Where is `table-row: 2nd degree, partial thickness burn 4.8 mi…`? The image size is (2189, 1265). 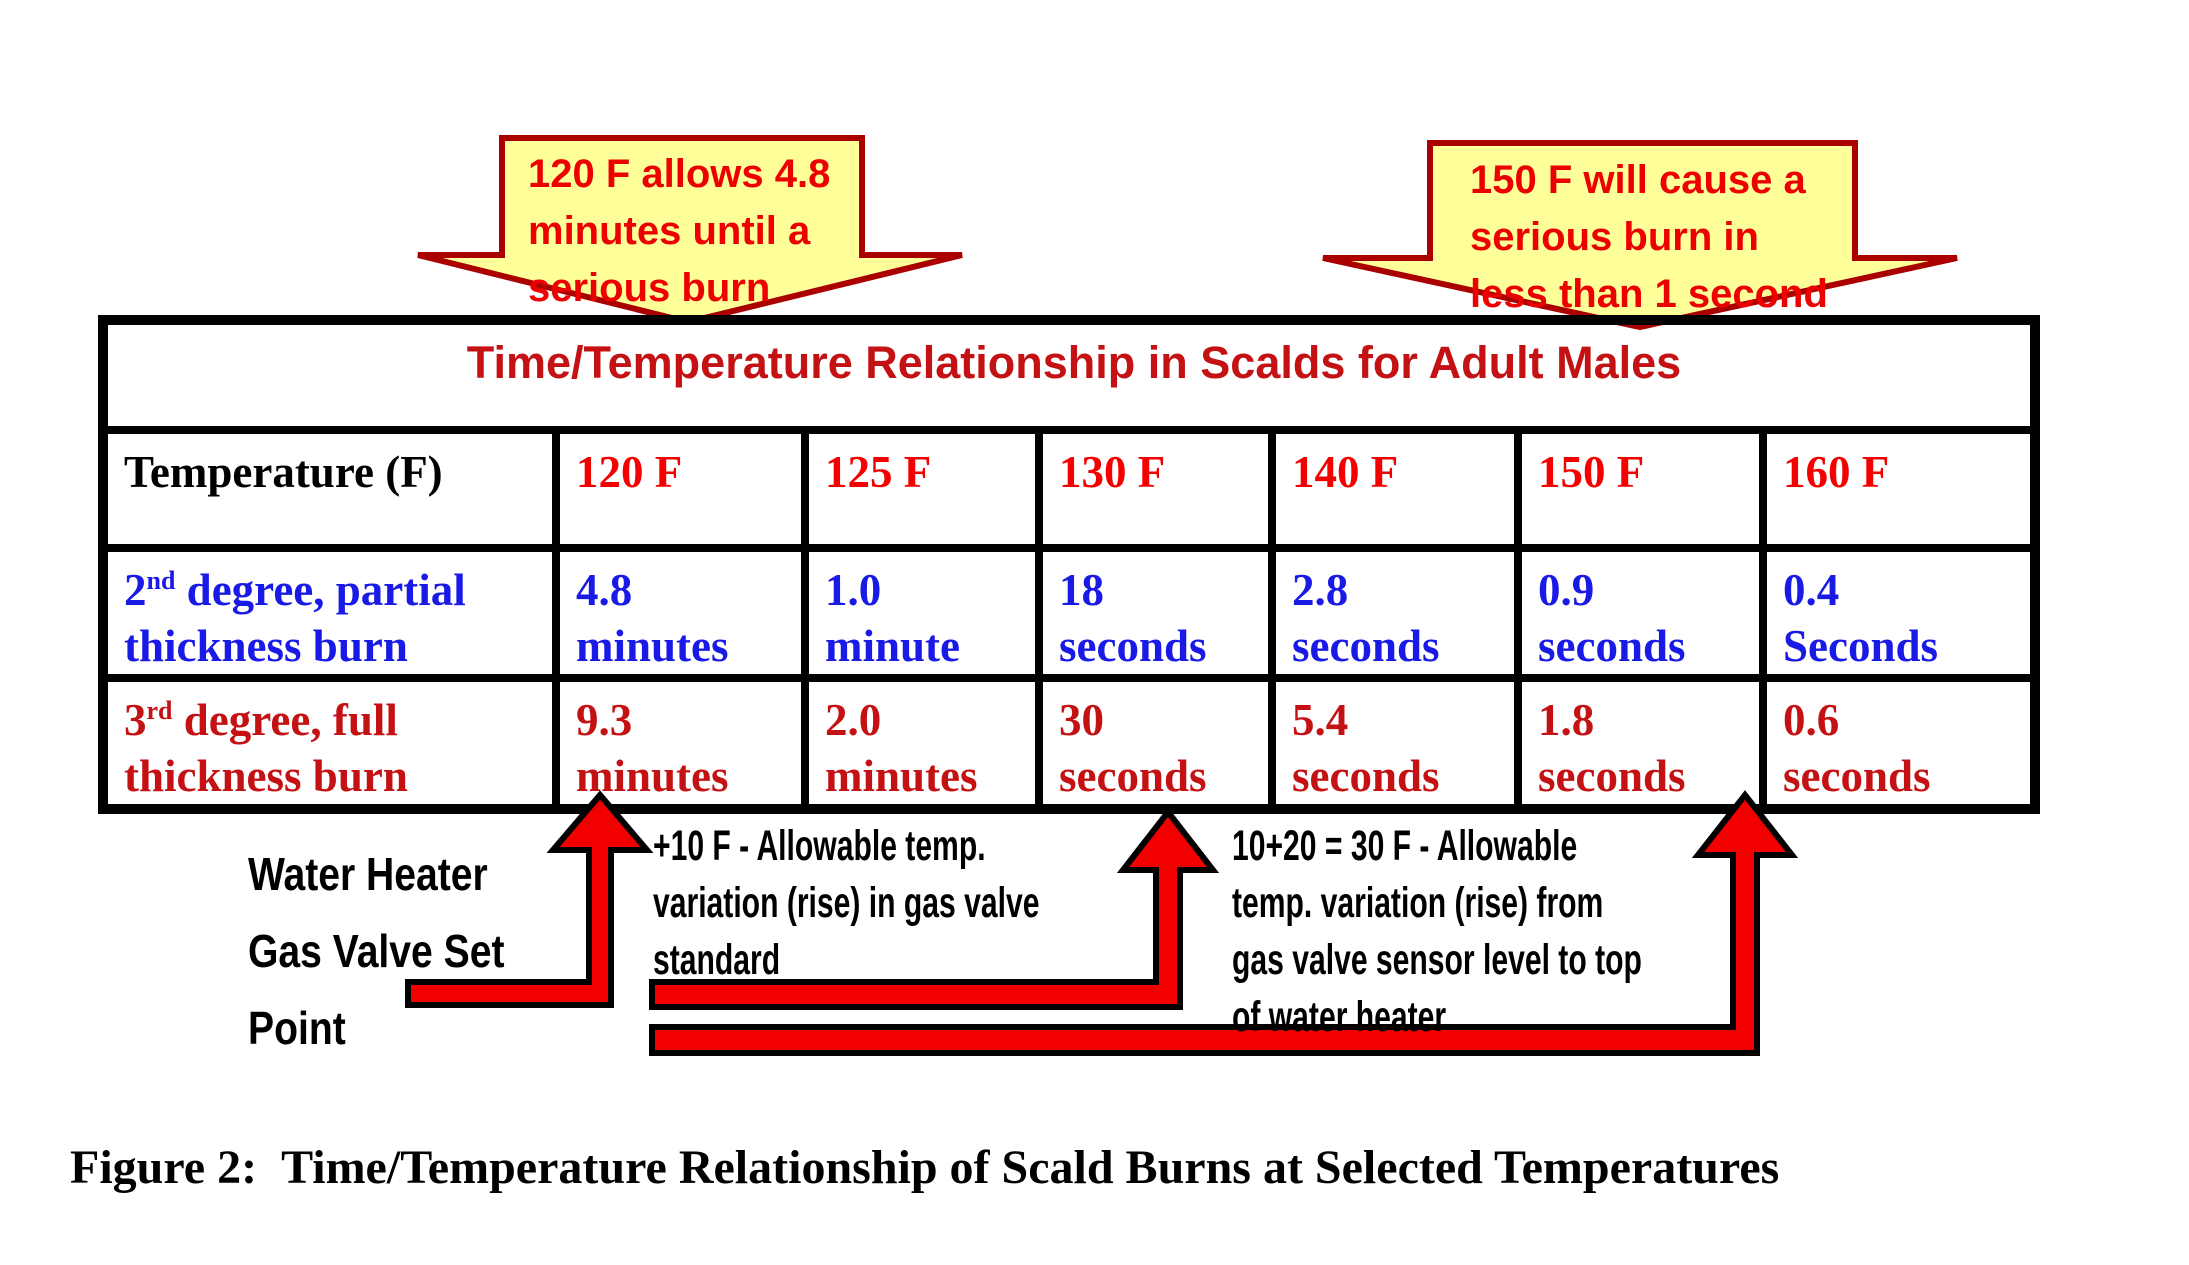
table-row: 2nd degree, partial thickness burn 4.8 mi… is located at coordinates (1069, 613).